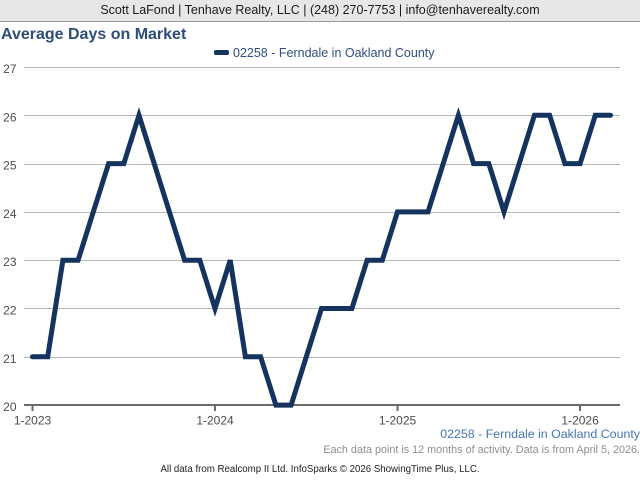 The image size is (640, 480). What do you see at coordinates (10, 311) in the screenshot?
I see `svg-text: 22` at bounding box center [10, 311].